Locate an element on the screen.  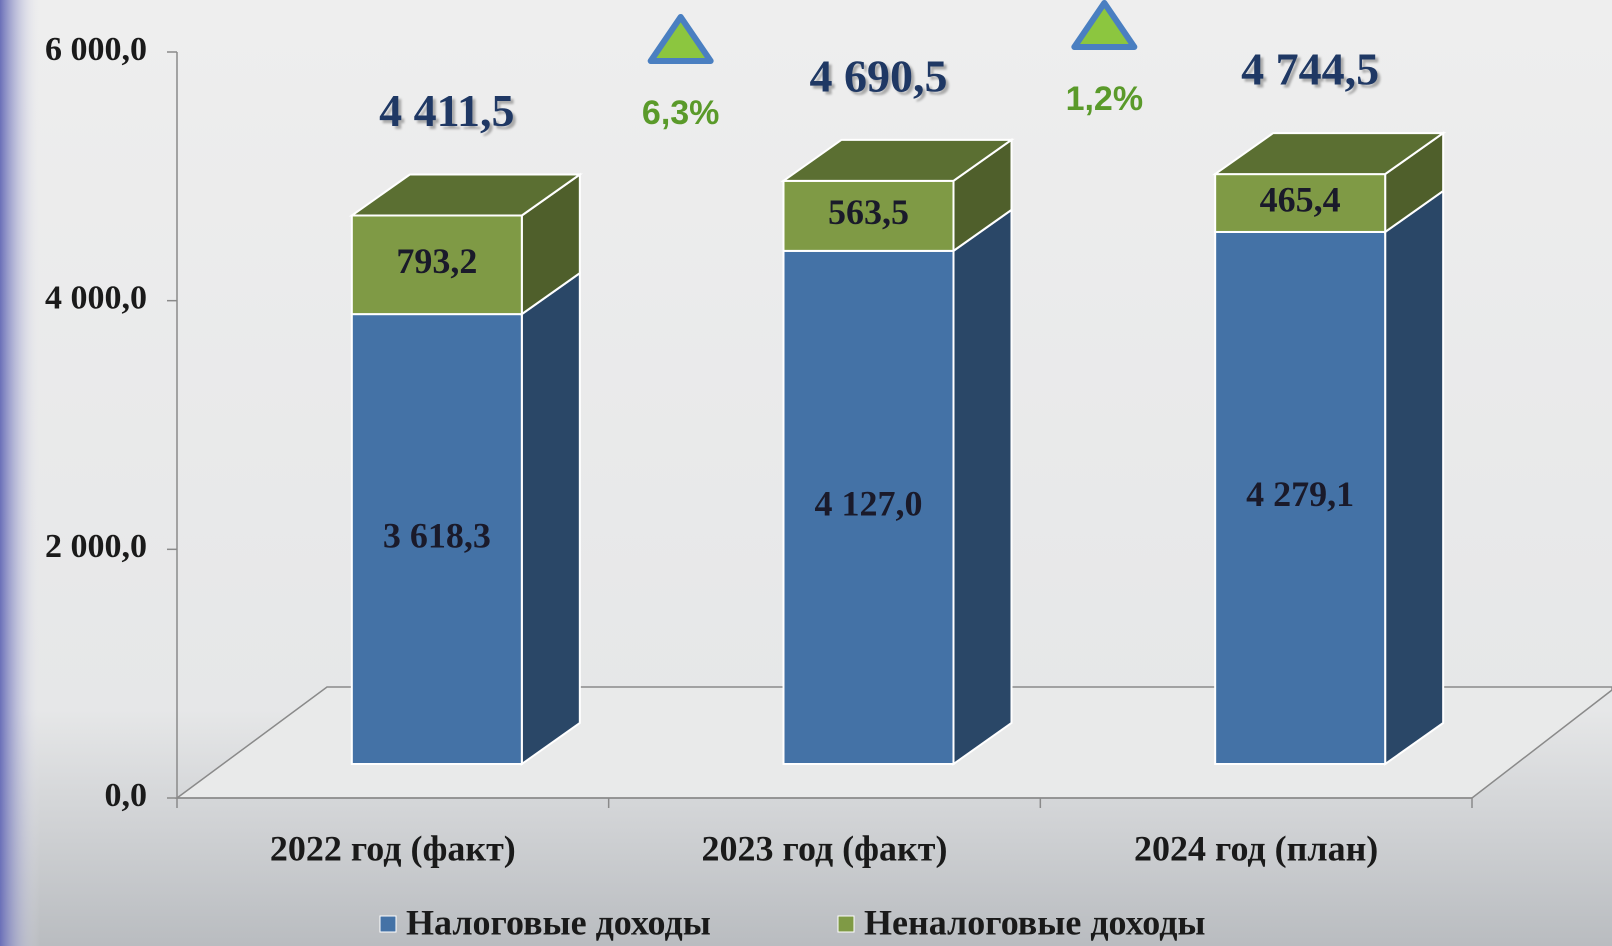
value-label: 465,4 is located at coordinates (1300, 199).